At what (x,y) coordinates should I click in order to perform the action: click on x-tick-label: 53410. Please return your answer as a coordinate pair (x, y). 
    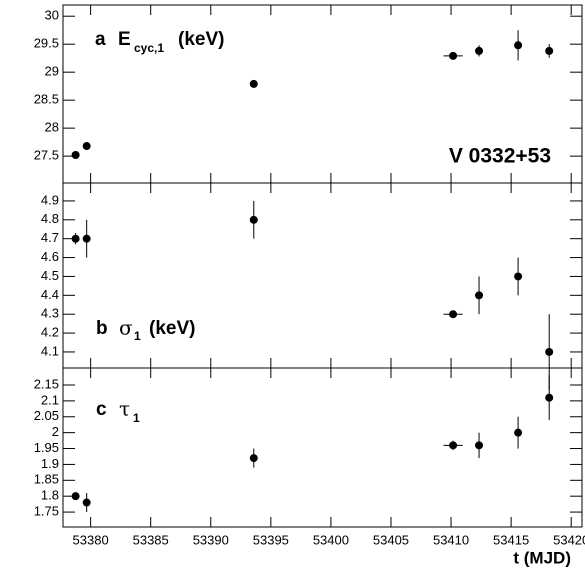
    Looking at the image, I should click on (451, 539).